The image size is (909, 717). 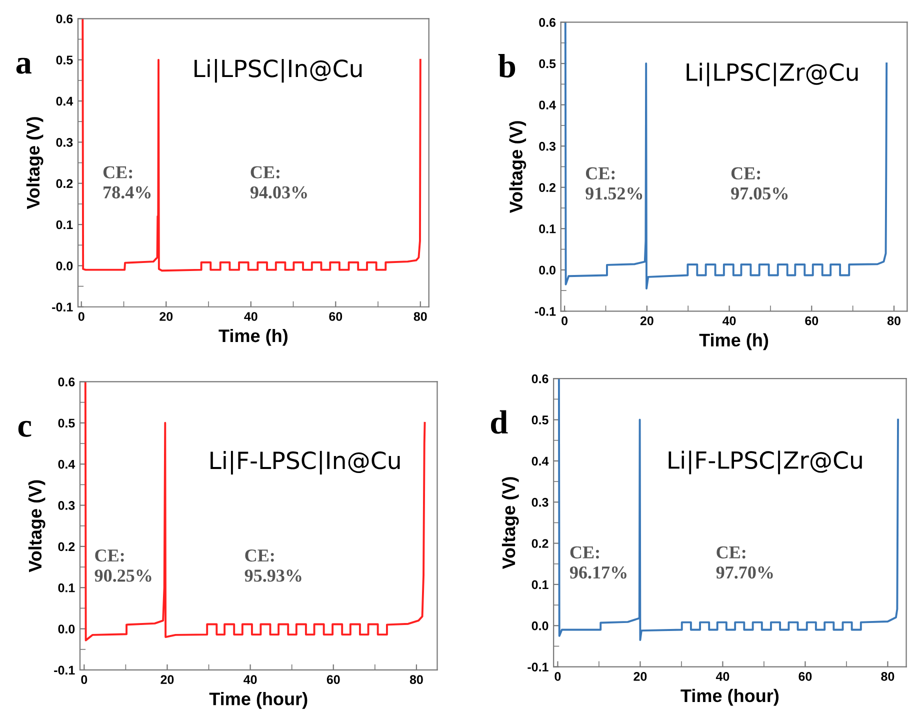 What do you see at coordinates (765, 462) in the screenshot?
I see `annotation: Li|F-LPSC|Zr@Cu` at bounding box center [765, 462].